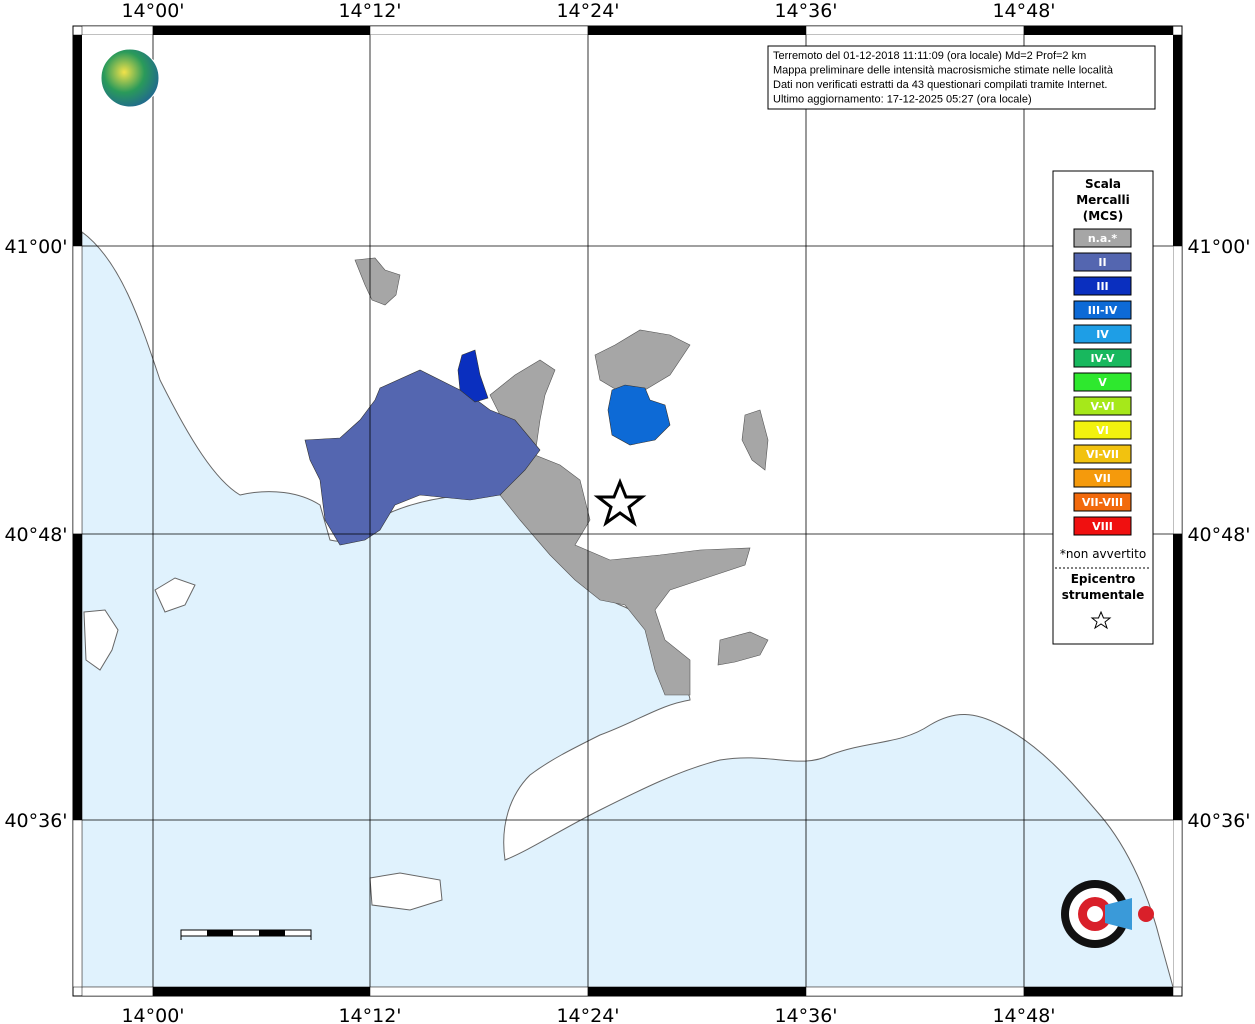 The width and height of the screenshot is (1255, 1024). I want to click on ingv-globe, so click(130, 78).